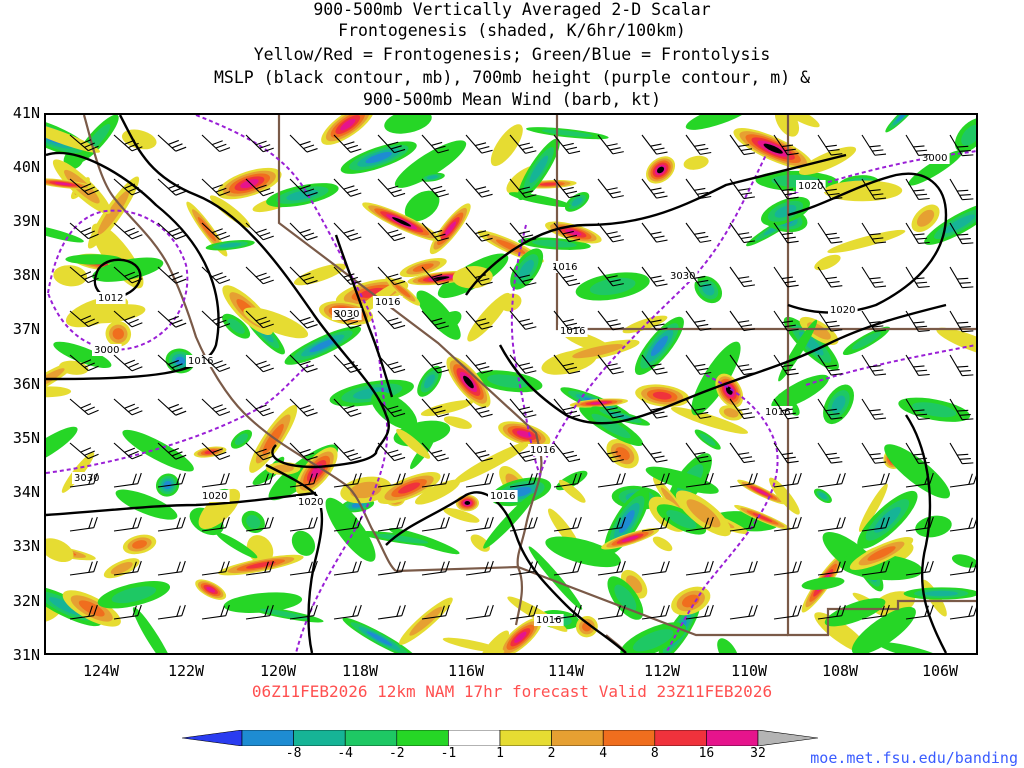  I want to click on lon-label-114w: 114W, so click(566, 671).